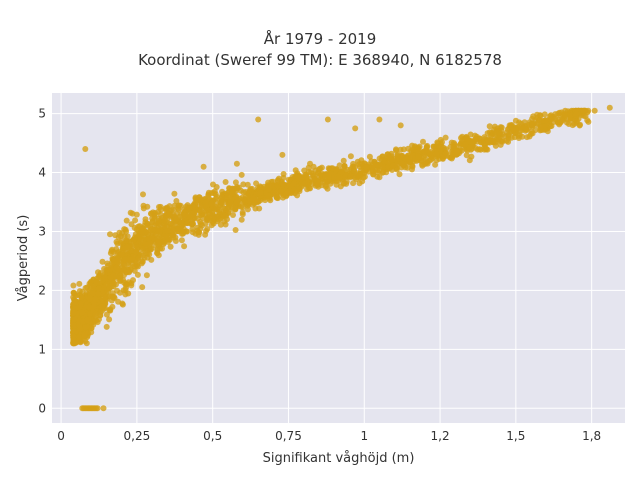 The width and height of the screenshot is (640, 480). Describe the element at coordinates (42, 290) in the screenshot. I see `y-tick-label: 2` at that location.